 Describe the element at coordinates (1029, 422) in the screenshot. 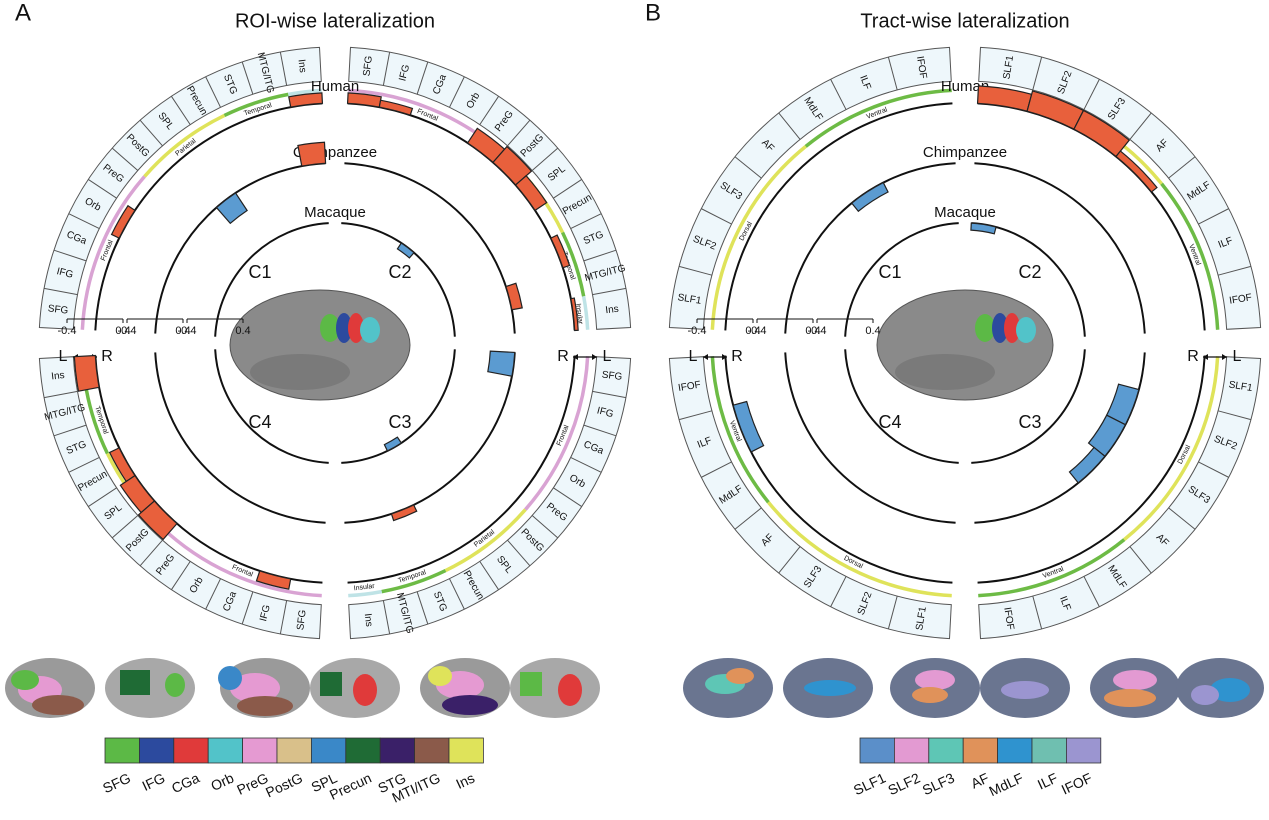

I see `cluster-label: C3` at that location.